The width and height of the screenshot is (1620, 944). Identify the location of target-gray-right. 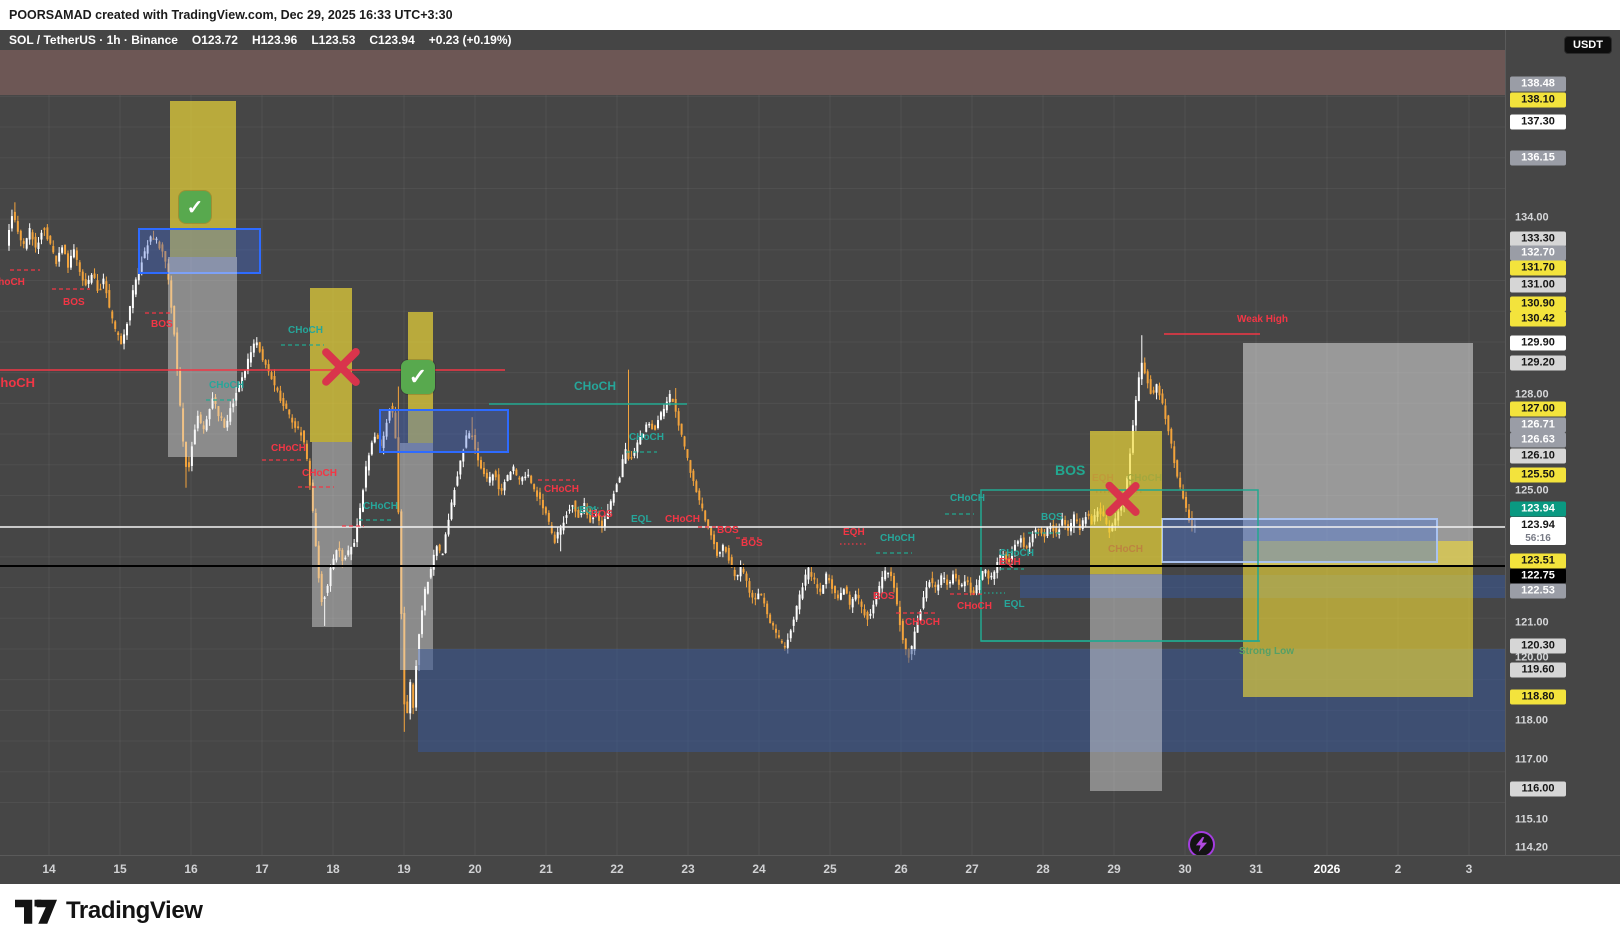
(1358, 454).